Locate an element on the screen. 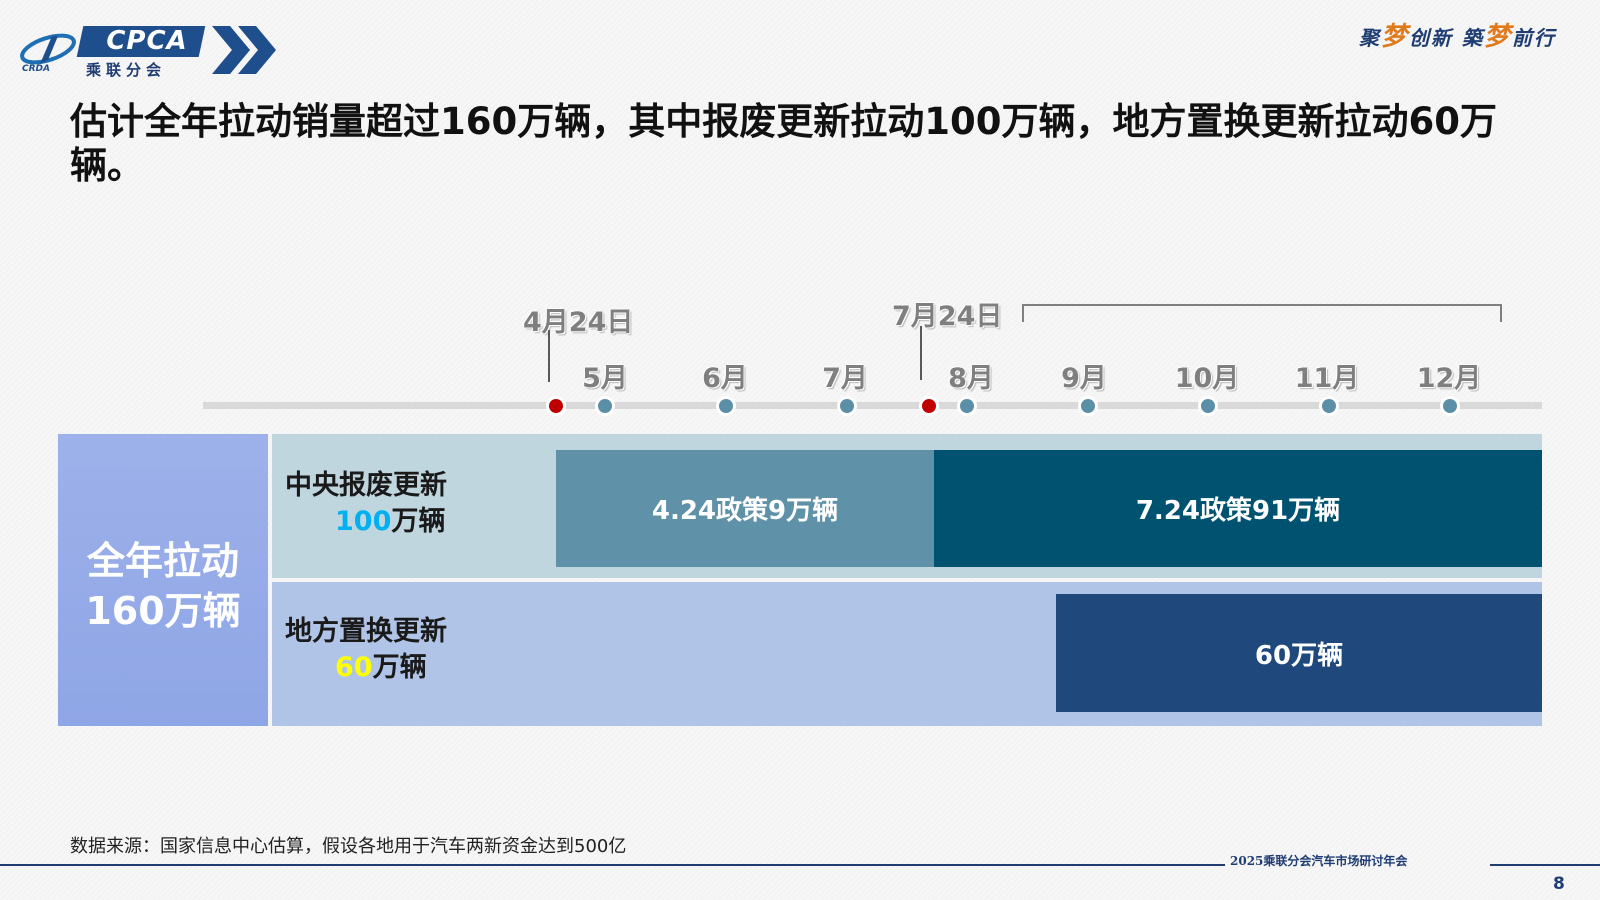 This screenshot has height=900, width=1600. slogan-part1: 聚 is located at coordinates (1370, 38).